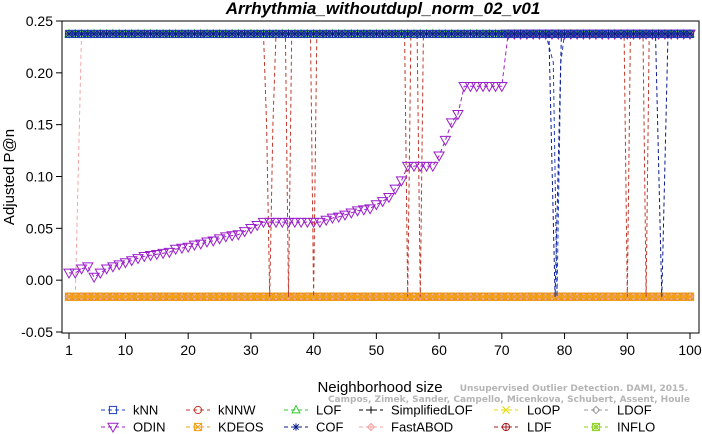 The image size is (702, 434). What do you see at coordinates (422, 427) in the screenshot?
I see `legend-label-fastabod: FastABOD` at bounding box center [422, 427].